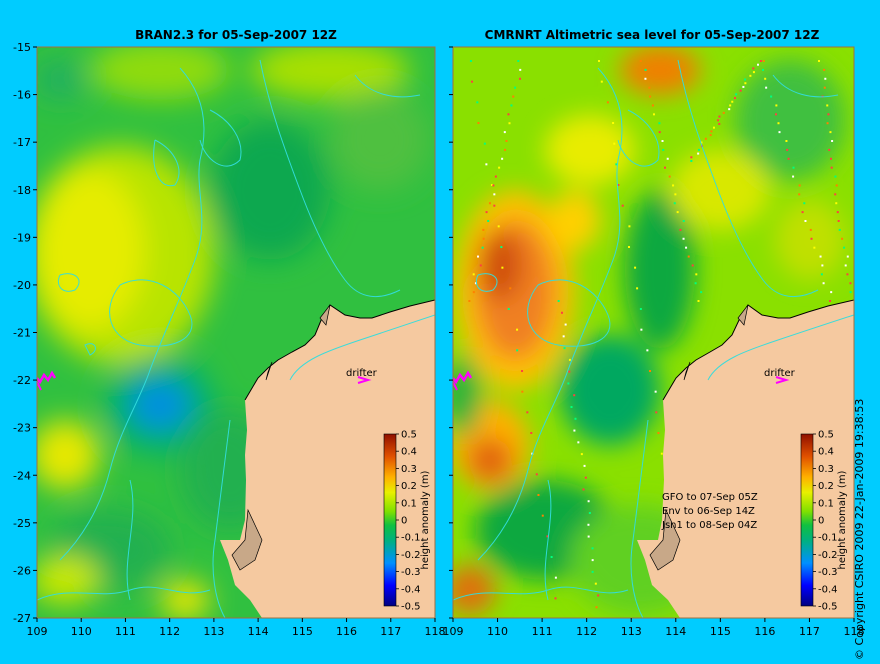 The image size is (880, 664). What do you see at coordinates (22, 428) in the screenshot?
I see `lat-tick-label: -23` at bounding box center [22, 428].